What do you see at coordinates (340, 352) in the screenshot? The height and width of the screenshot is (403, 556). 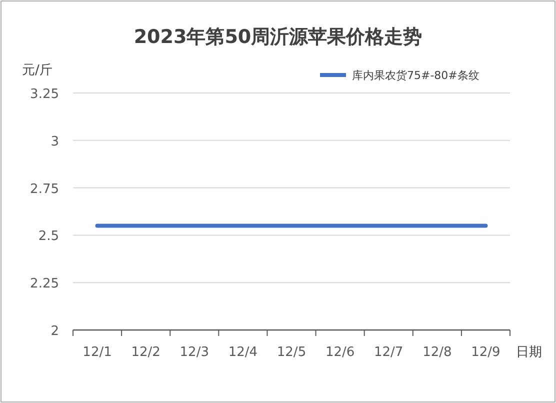 I see `x-tick-label: 12/6` at bounding box center [340, 352].